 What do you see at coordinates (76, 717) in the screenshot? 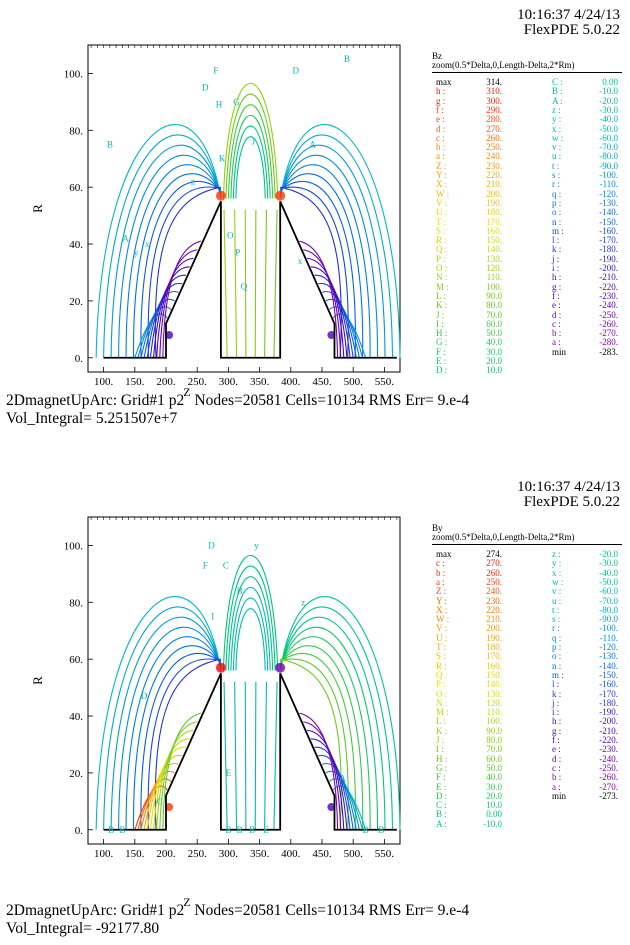
I see `y-tick-label: 40.` at bounding box center [76, 717].